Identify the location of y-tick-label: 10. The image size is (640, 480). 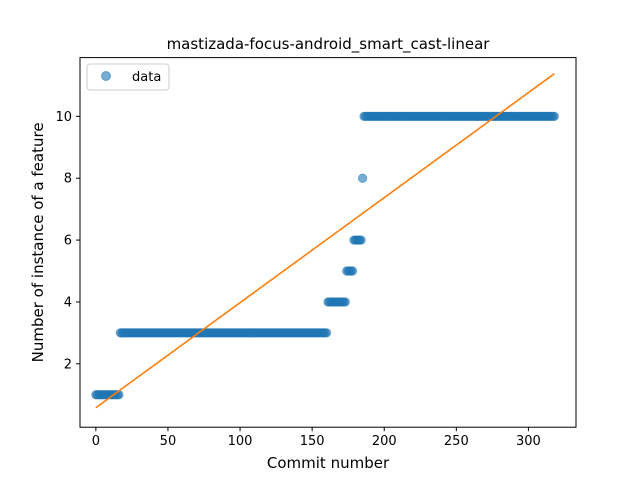
(63, 117).